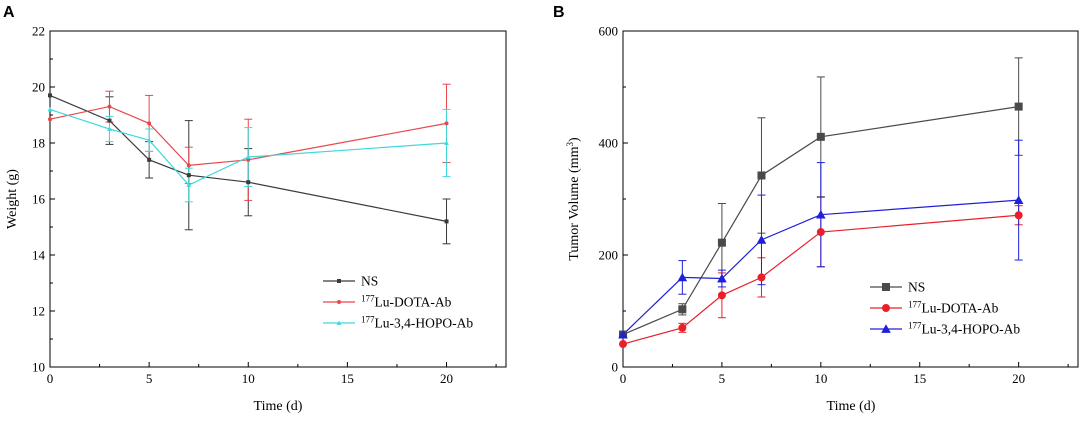 The width and height of the screenshot is (1084, 421). Describe the element at coordinates (38, 367) in the screenshot. I see `y-tick-label: 10` at that location.